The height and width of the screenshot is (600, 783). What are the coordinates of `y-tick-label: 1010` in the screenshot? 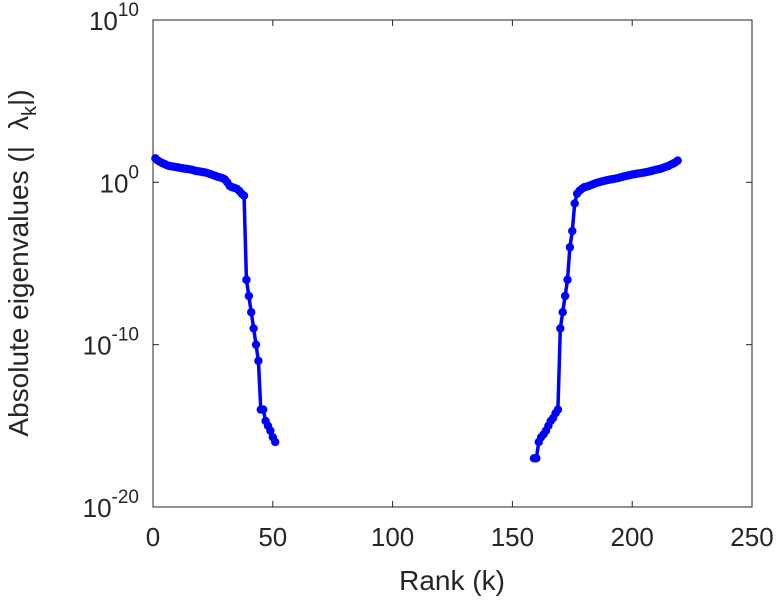 It's located at (114, 18).